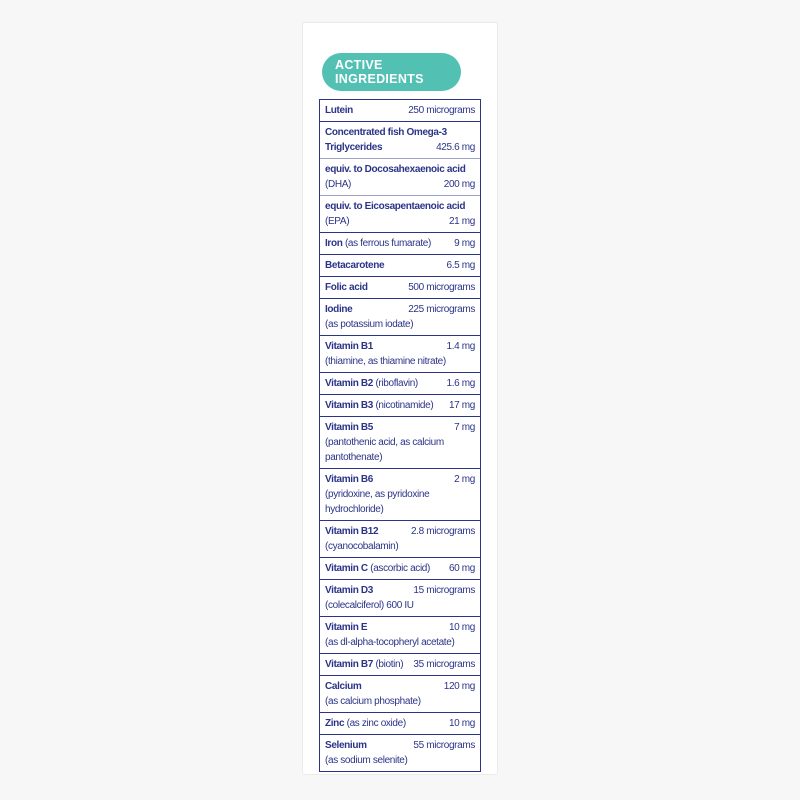 This screenshot has width=800, height=800. What do you see at coordinates (464, 243) in the screenshot?
I see `ingredient-amount: 9 mg` at bounding box center [464, 243].